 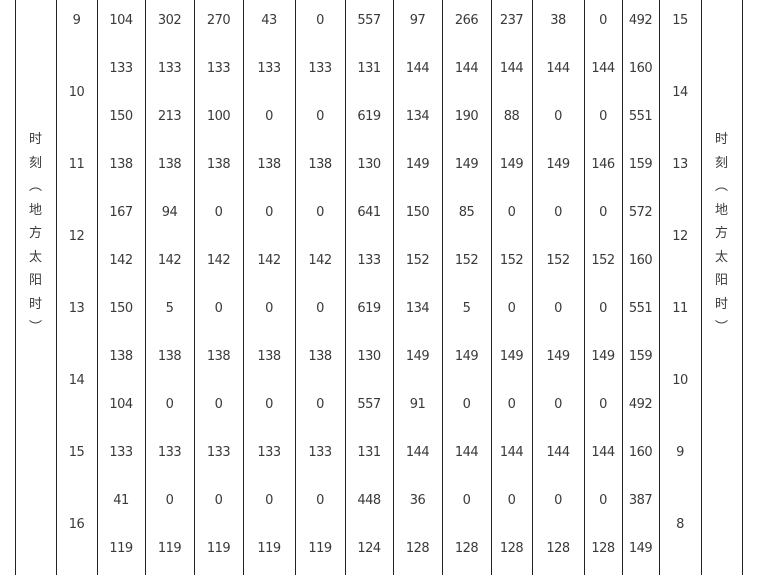 What do you see at coordinates (640, 404) in the screenshot?
I see `table-cell: 492` at bounding box center [640, 404].